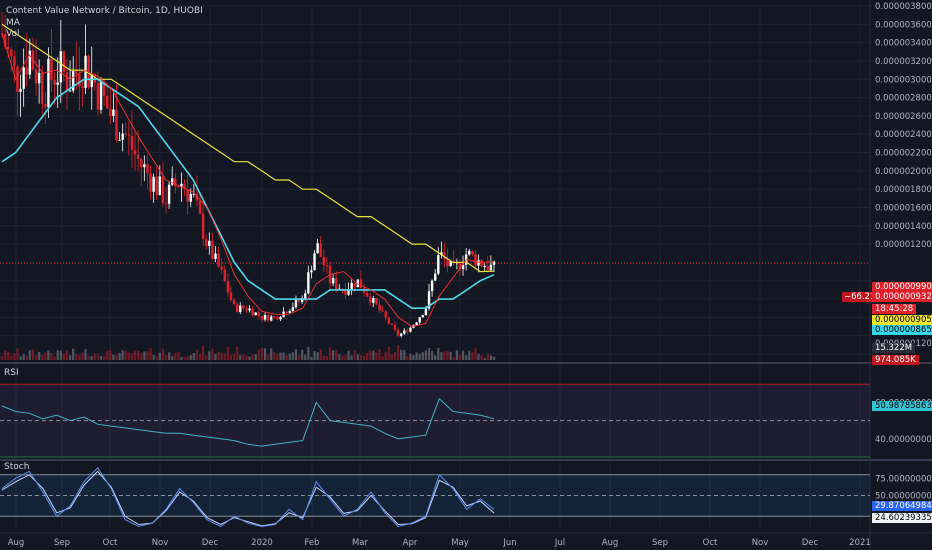 The width and height of the screenshot is (932, 550). I want to click on stoch-label: Stoch, so click(17, 467).